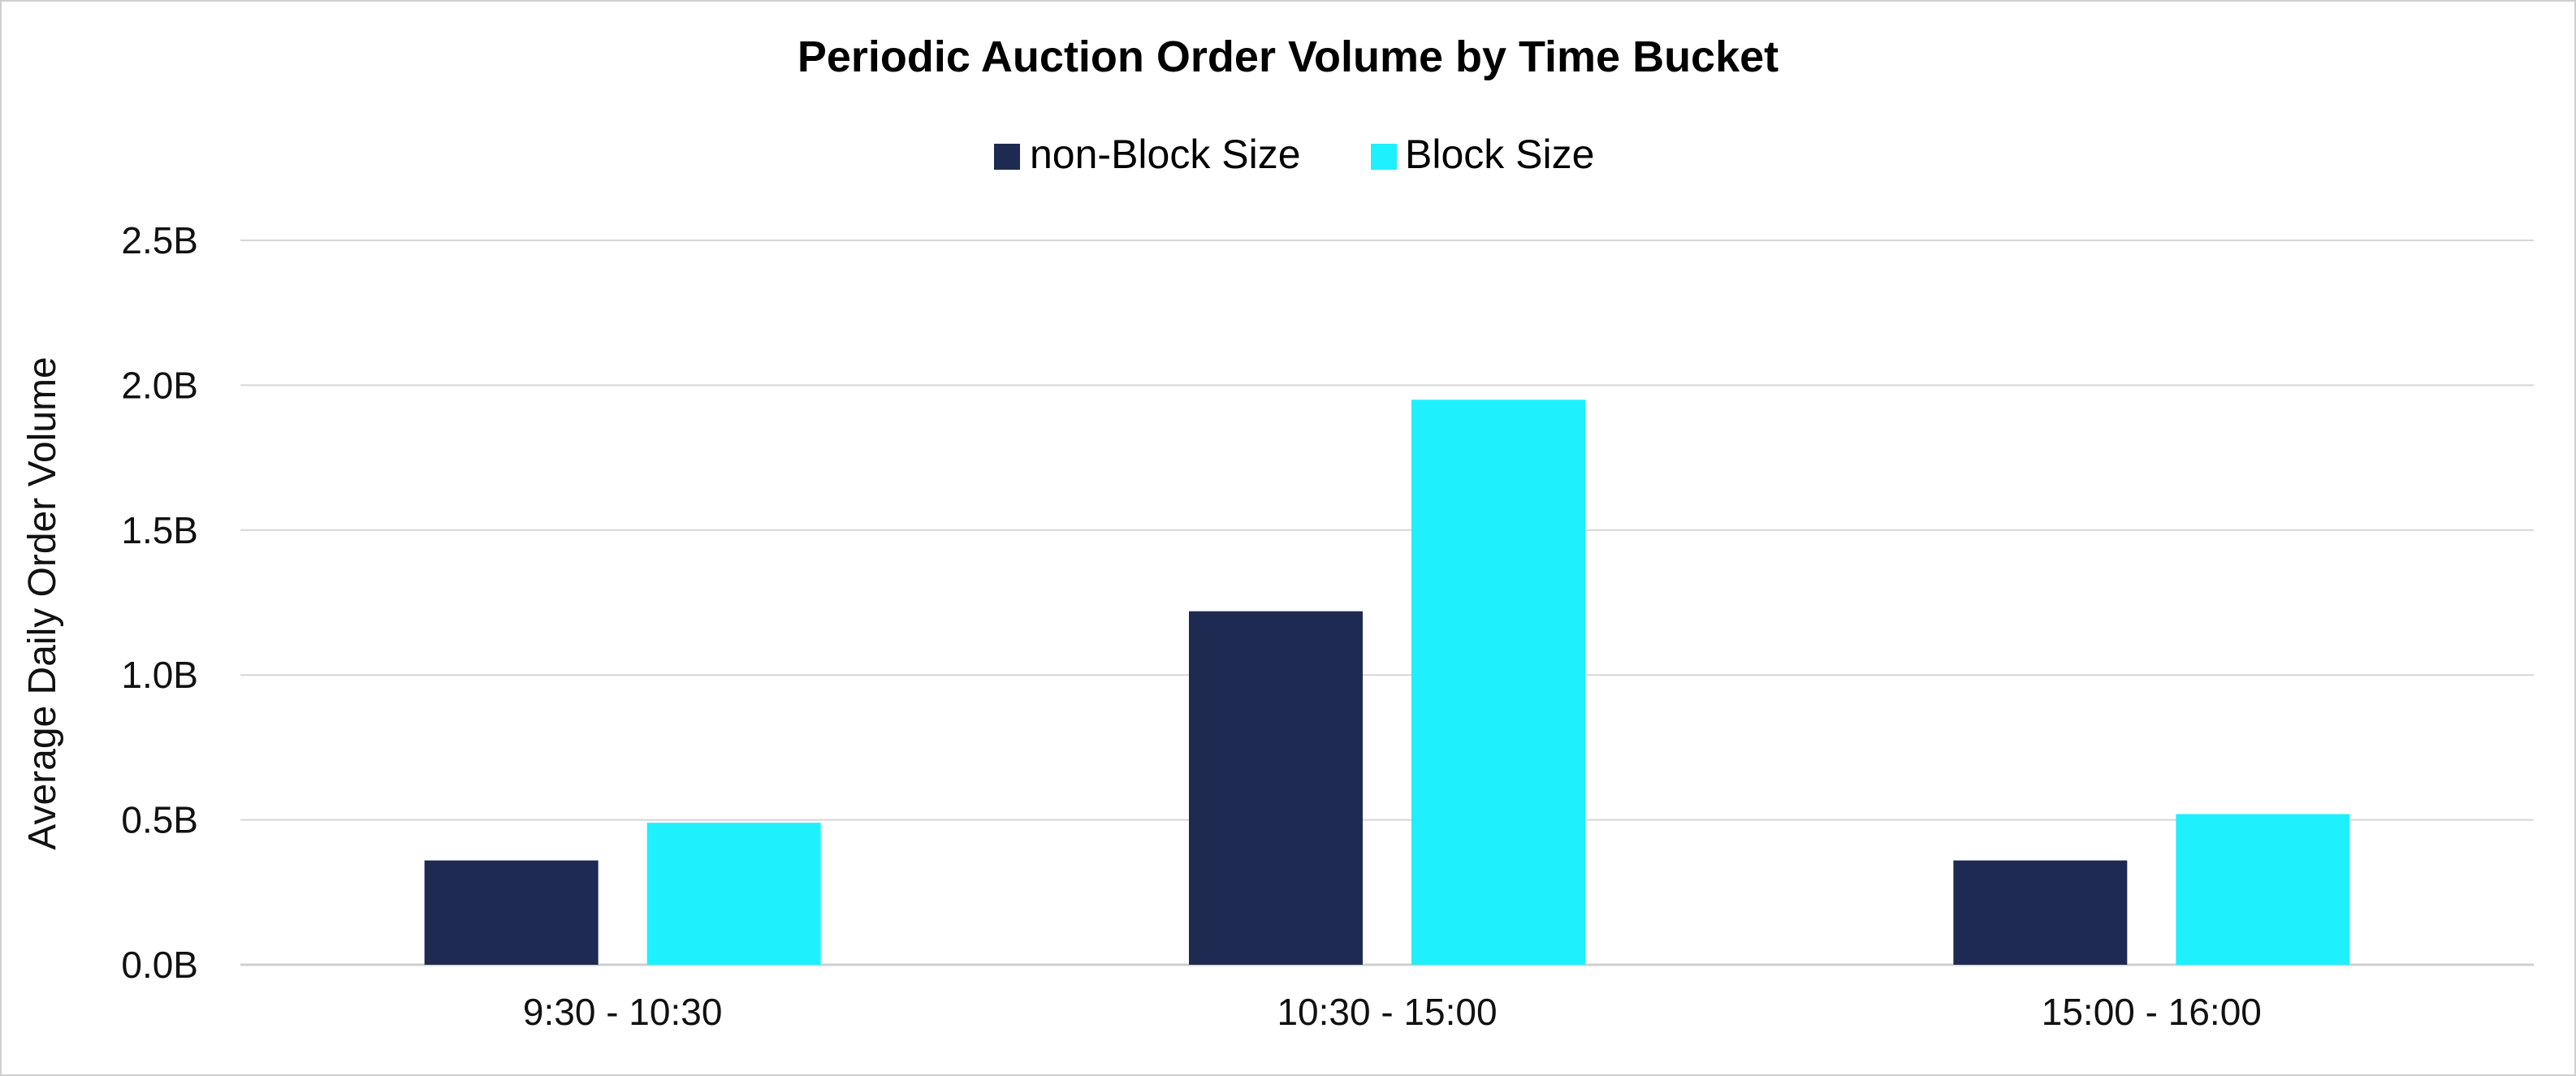 This screenshot has height=1076, width=2576. I want to click on y-tick-label: 2.5B, so click(160, 240).